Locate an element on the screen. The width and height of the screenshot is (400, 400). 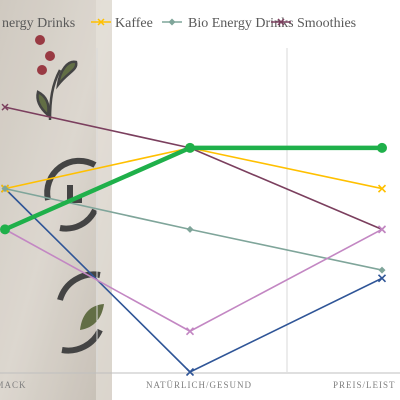
legend-label: Kaffee is located at coordinates (134, 23).